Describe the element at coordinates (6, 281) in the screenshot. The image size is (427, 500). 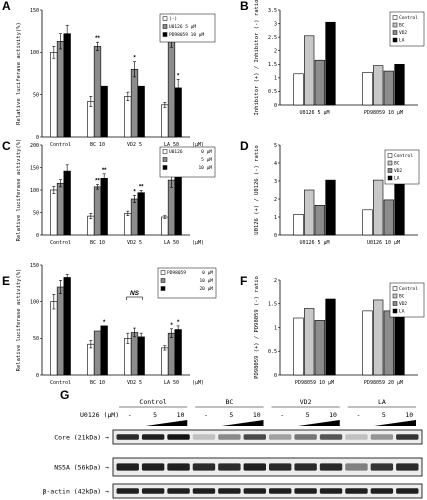
I see `panel-label-E: E` at that location.